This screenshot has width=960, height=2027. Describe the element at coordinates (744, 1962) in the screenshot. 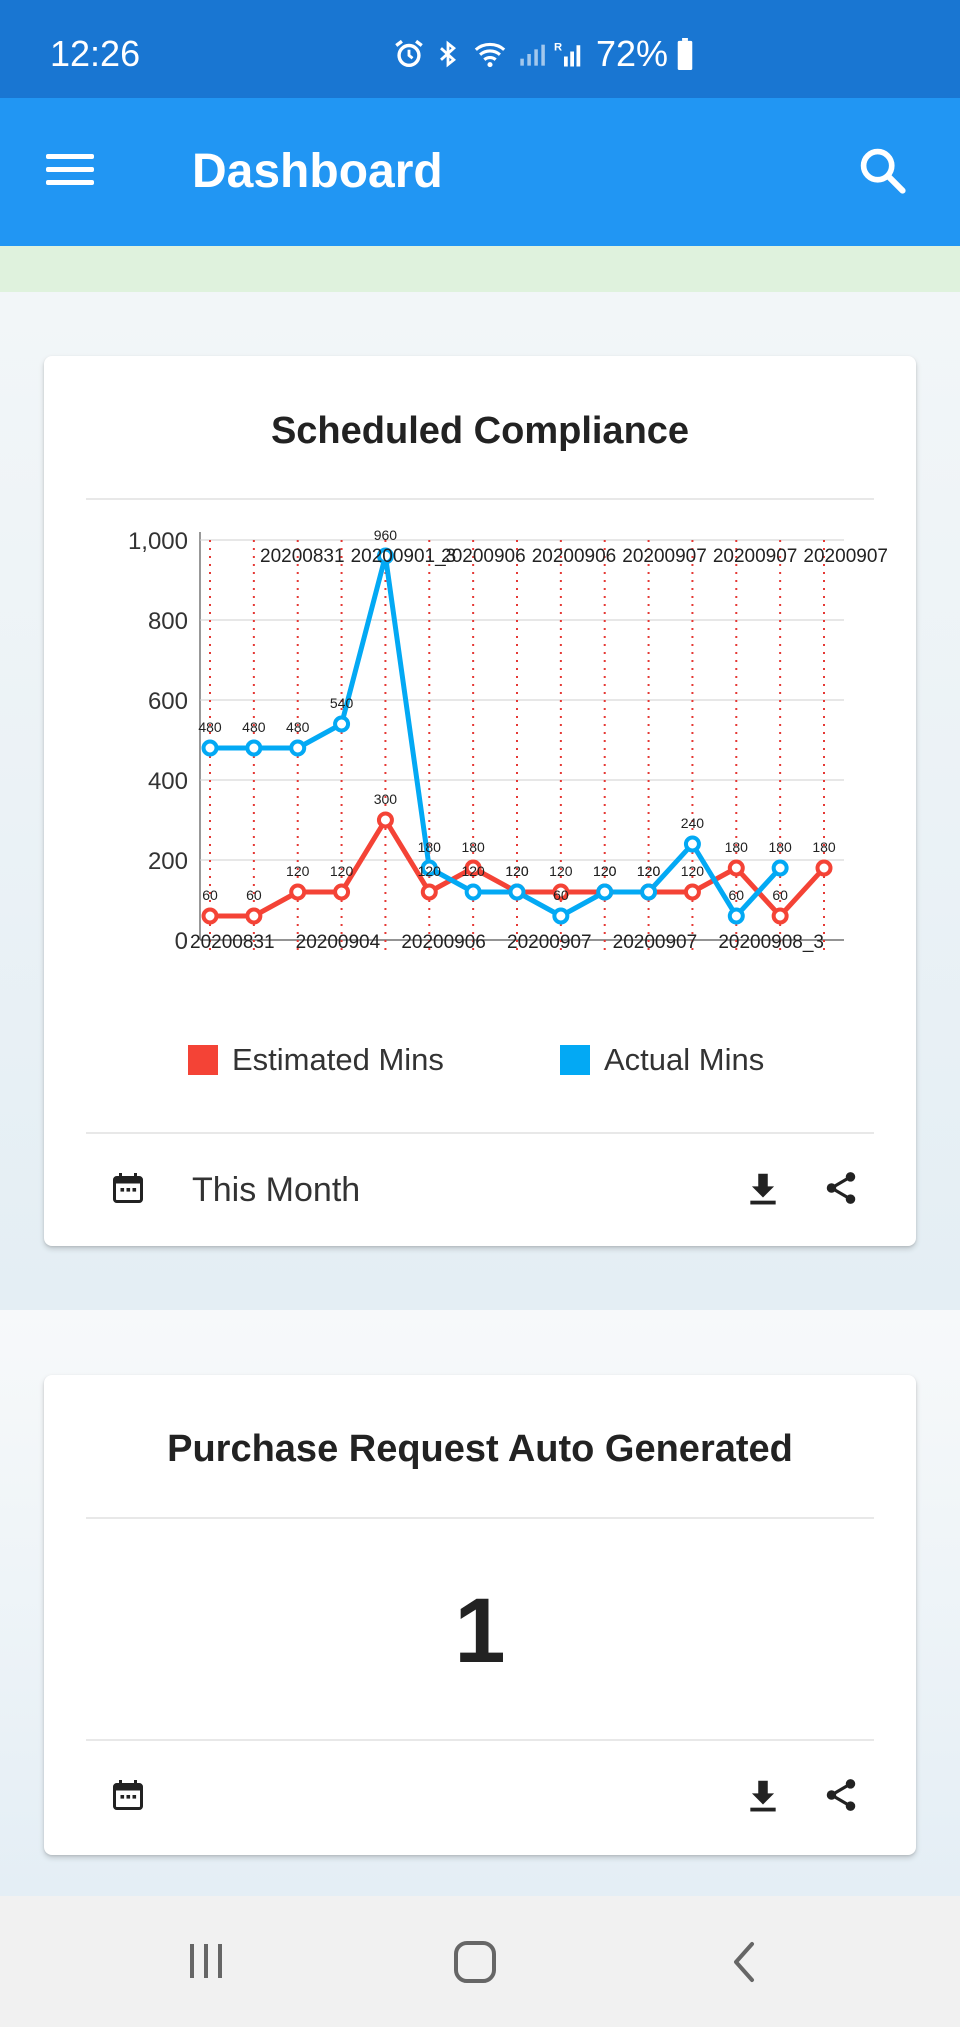

I see `back-icon` at that location.